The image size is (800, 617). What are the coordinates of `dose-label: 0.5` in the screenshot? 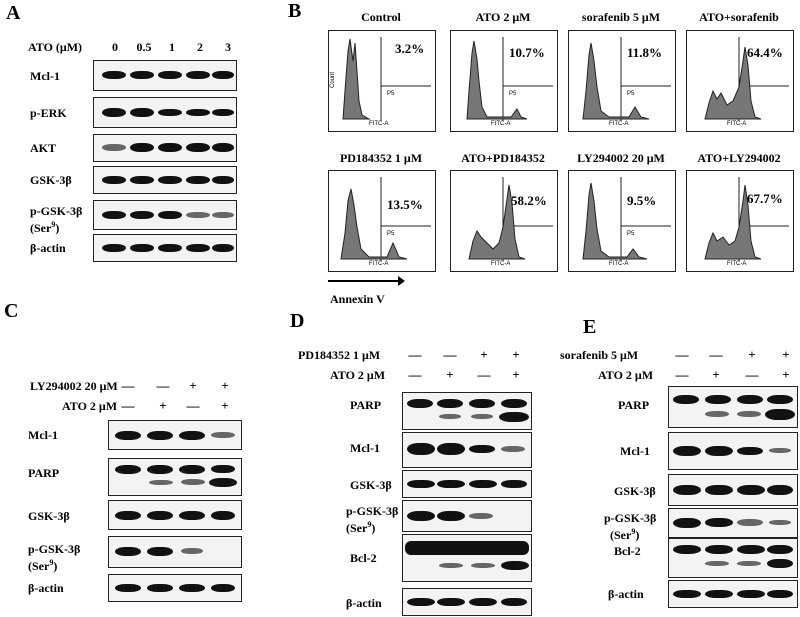 It's located at (144, 47).